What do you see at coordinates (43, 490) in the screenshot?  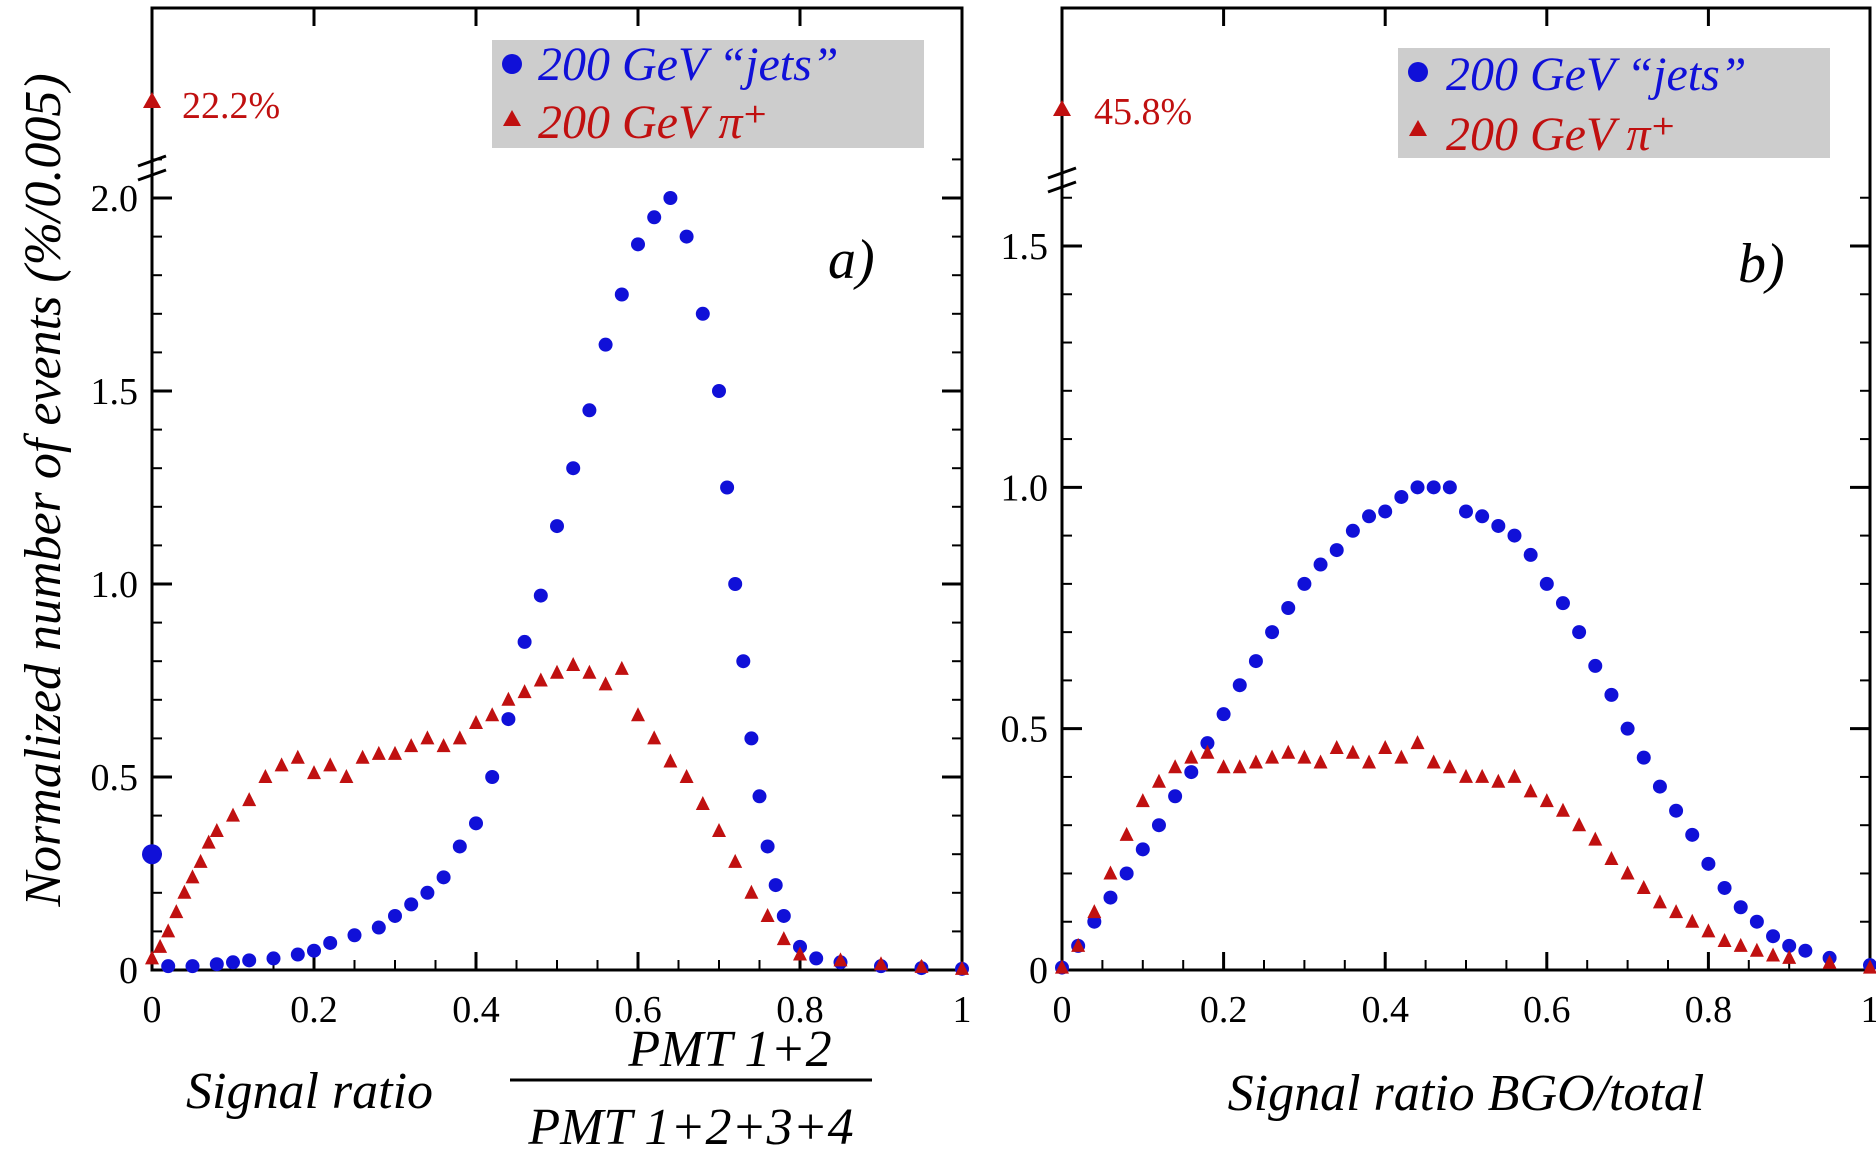 I see `y-axis-title: Normalized number of events (%/0.005)` at bounding box center [43, 490].